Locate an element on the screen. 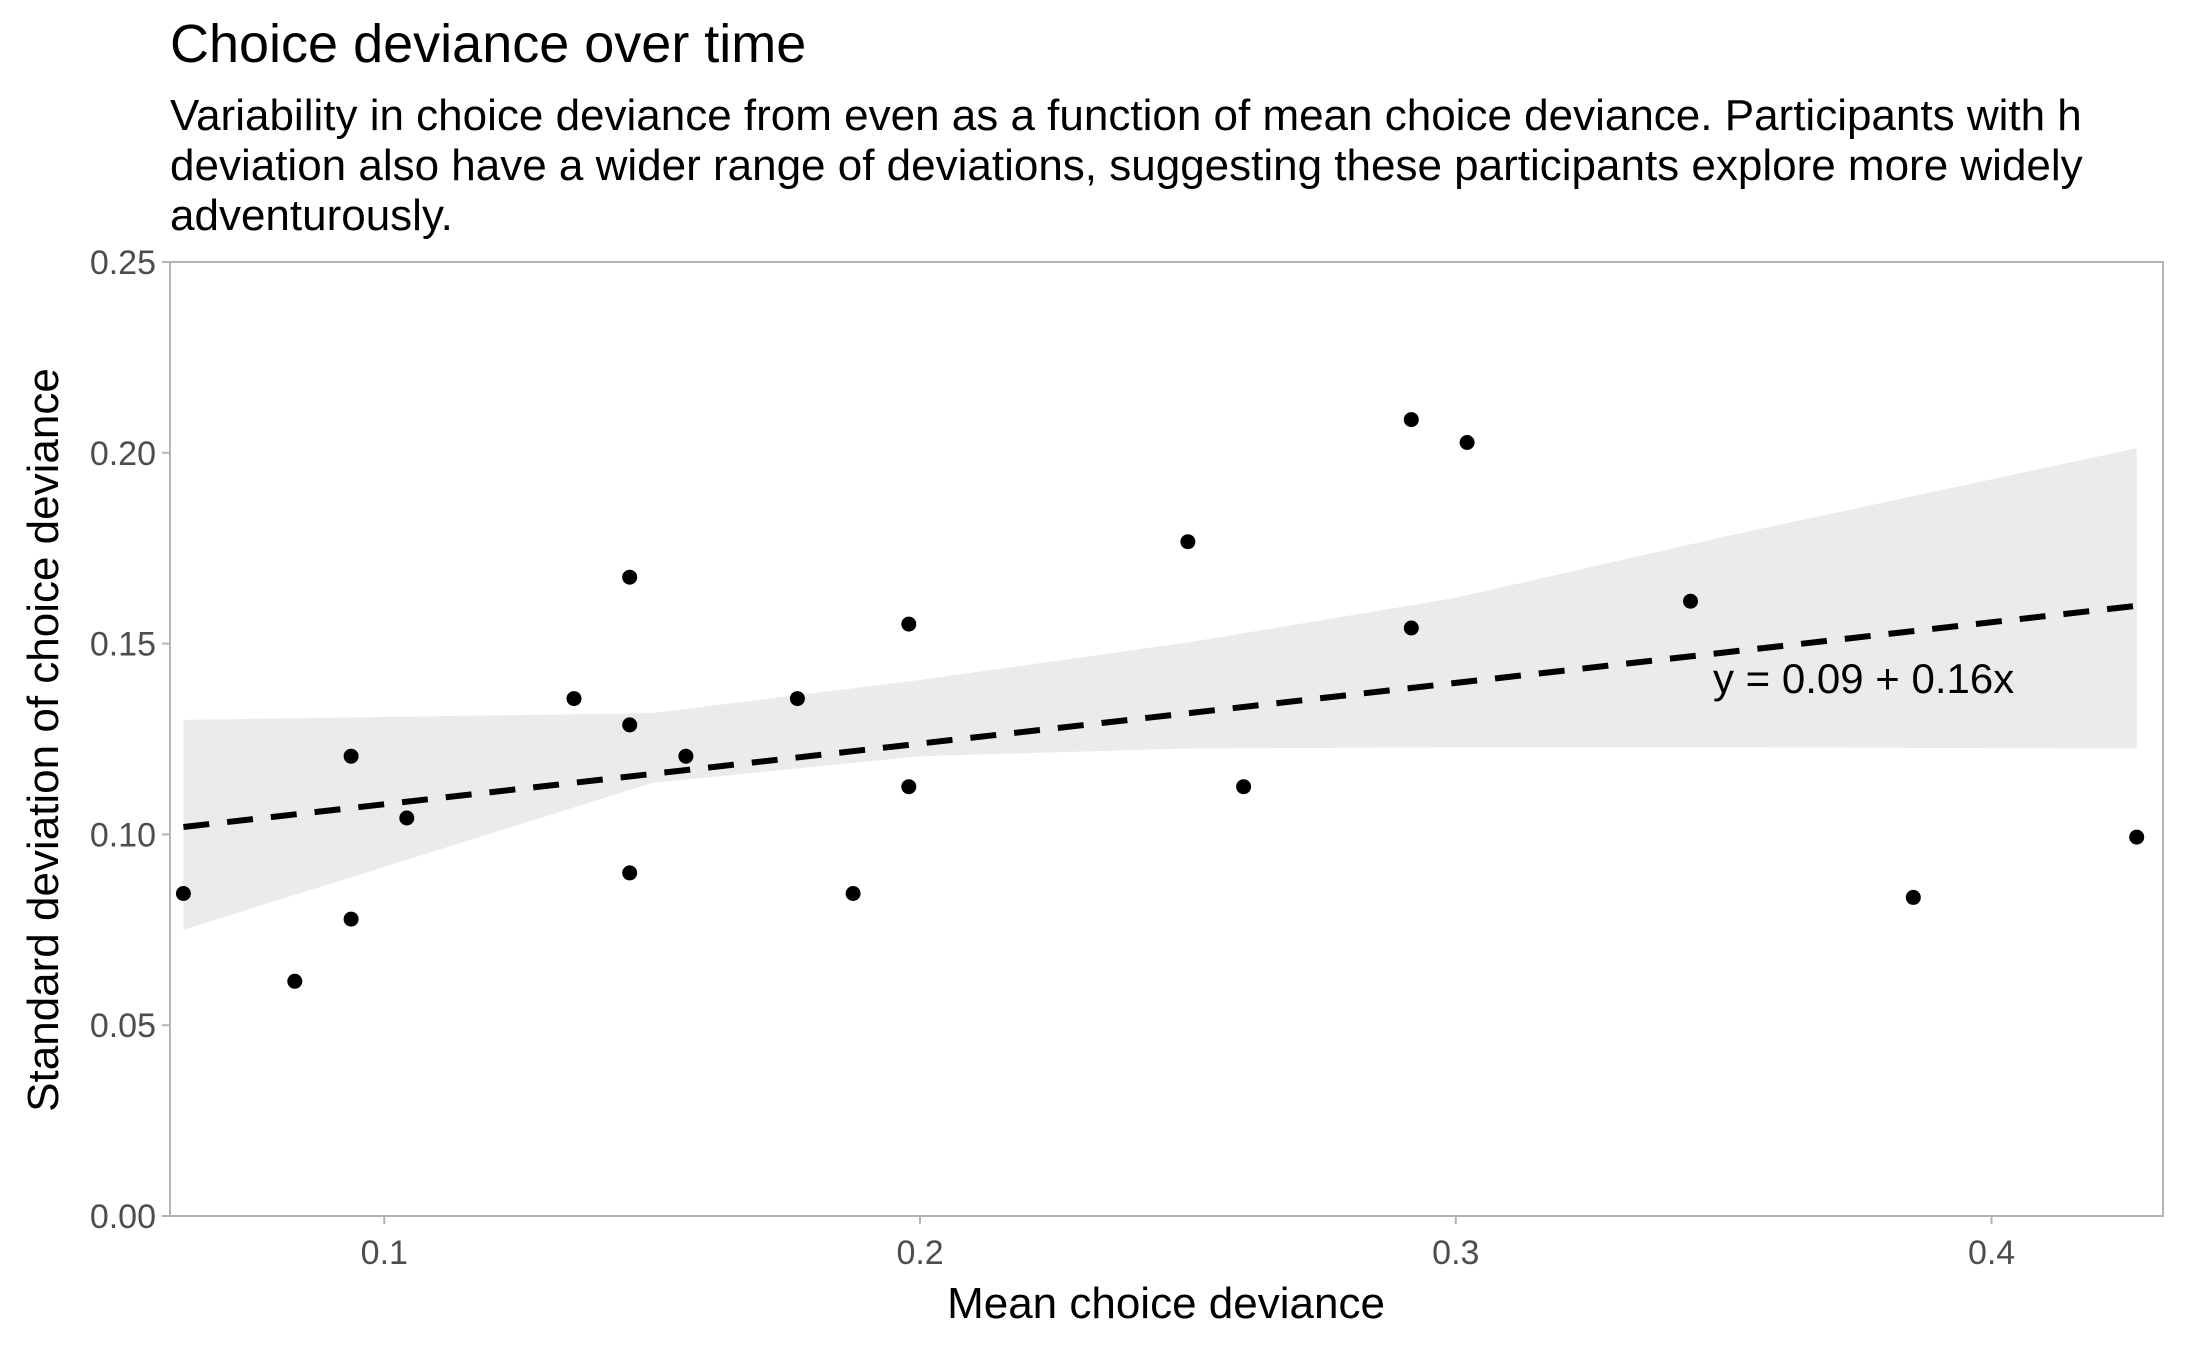 Image resolution: width=2187 pixels, height=1355 pixels. chart-title: Choice deviance over time is located at coordinates (488, 44).